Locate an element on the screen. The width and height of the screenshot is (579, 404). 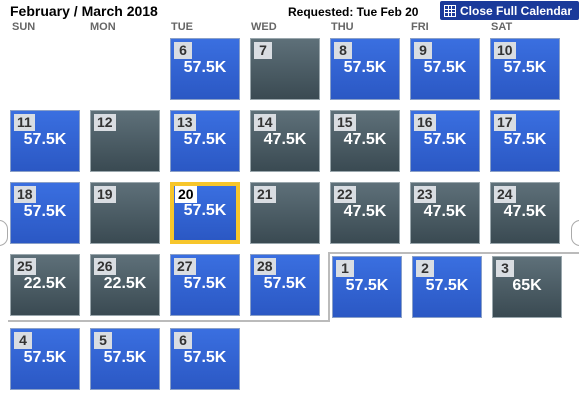
close-full-calendar-button: Close Full Calendar is located at coordinates (509, 10).